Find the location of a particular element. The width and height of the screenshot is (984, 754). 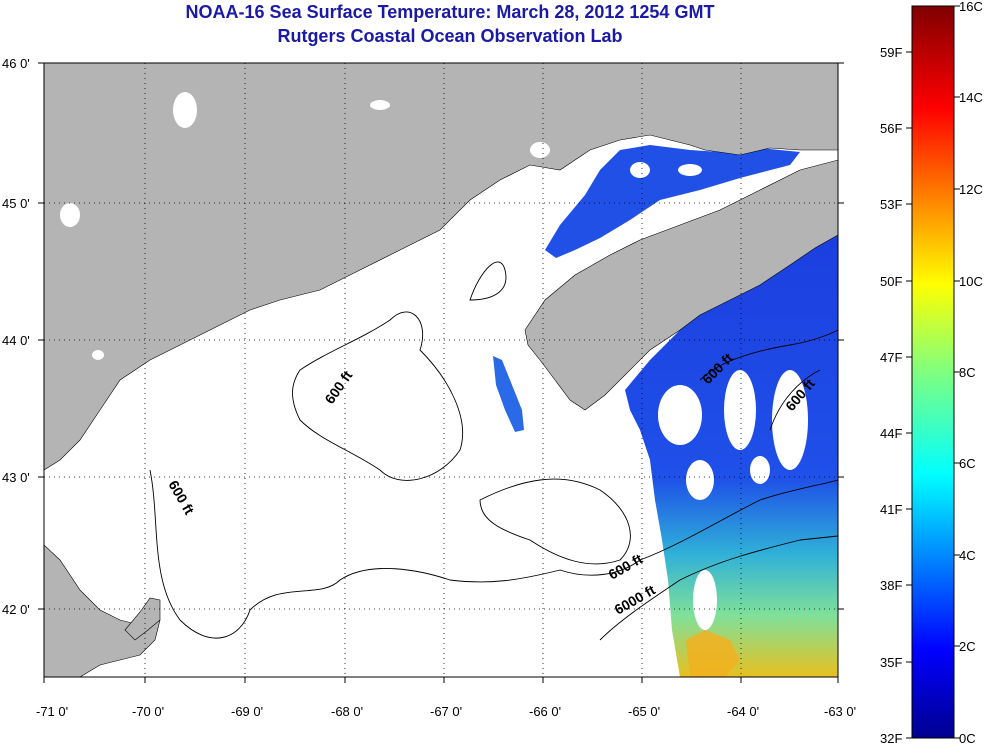

land-cape-cod is located at coordinates (142, 619).